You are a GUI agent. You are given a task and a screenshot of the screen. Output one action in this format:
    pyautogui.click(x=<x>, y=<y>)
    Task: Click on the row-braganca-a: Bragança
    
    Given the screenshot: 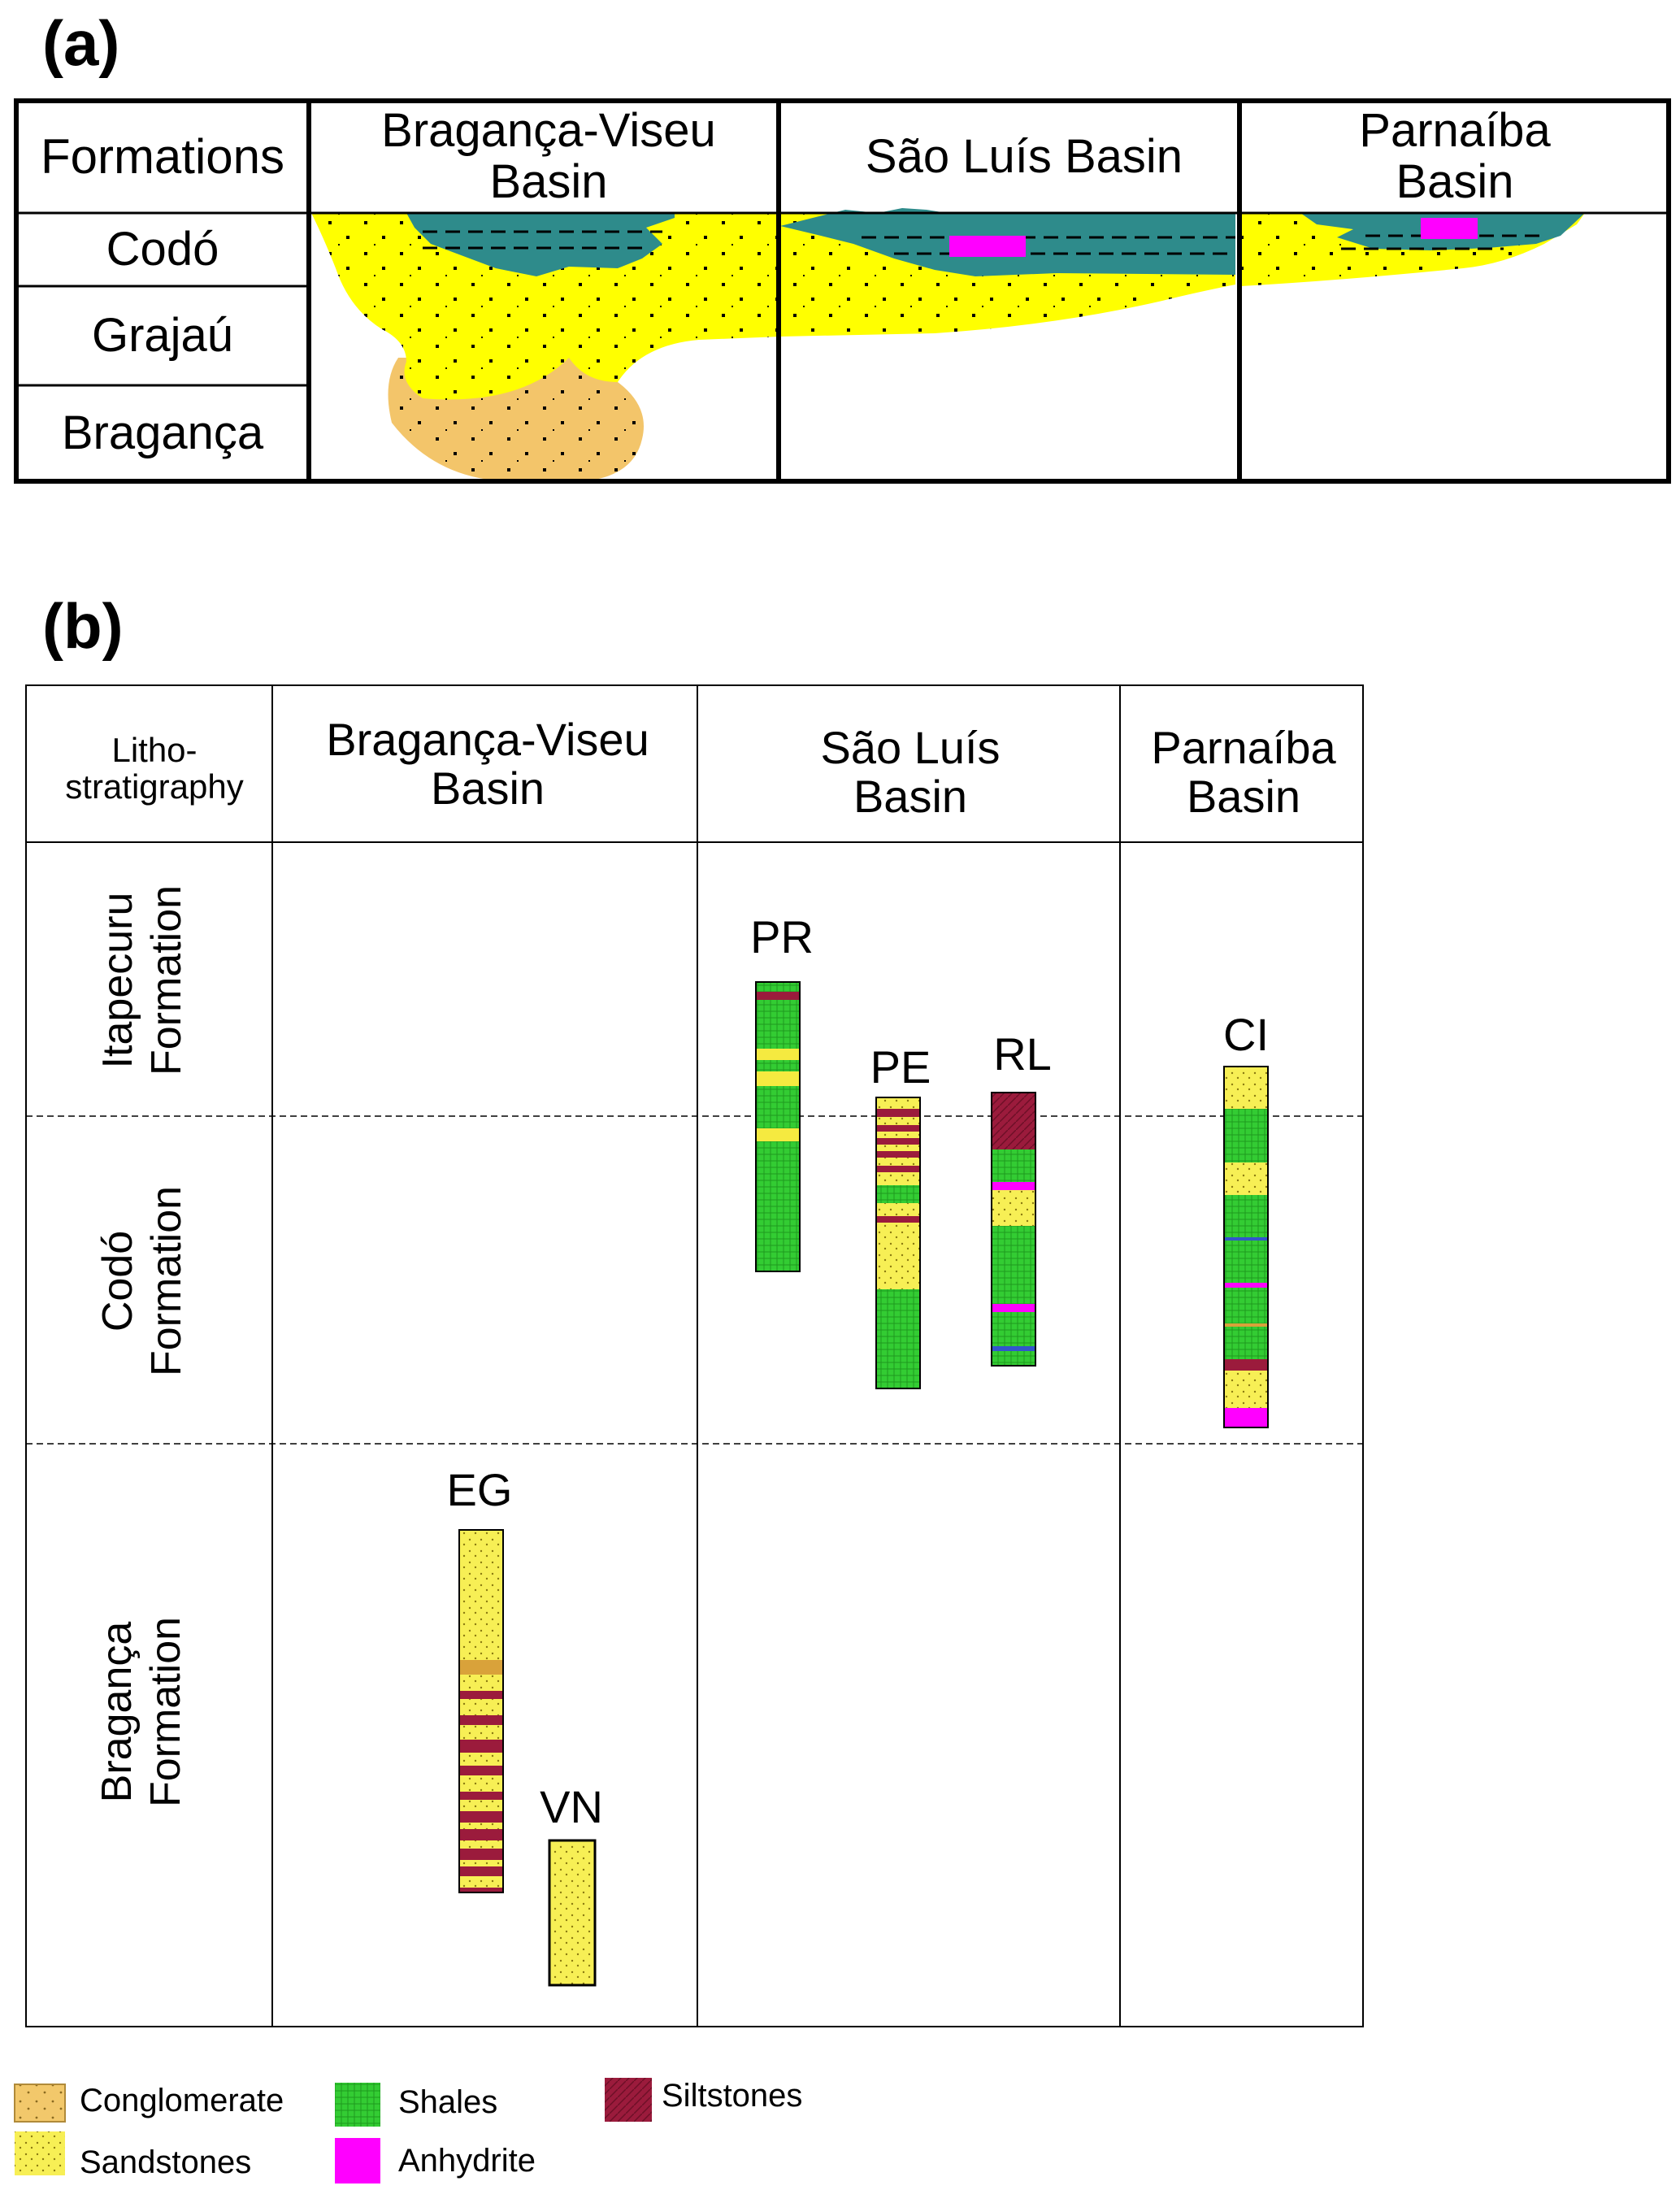 What is the action you would take?
    pyautogui.click(x=162, y=432)
    